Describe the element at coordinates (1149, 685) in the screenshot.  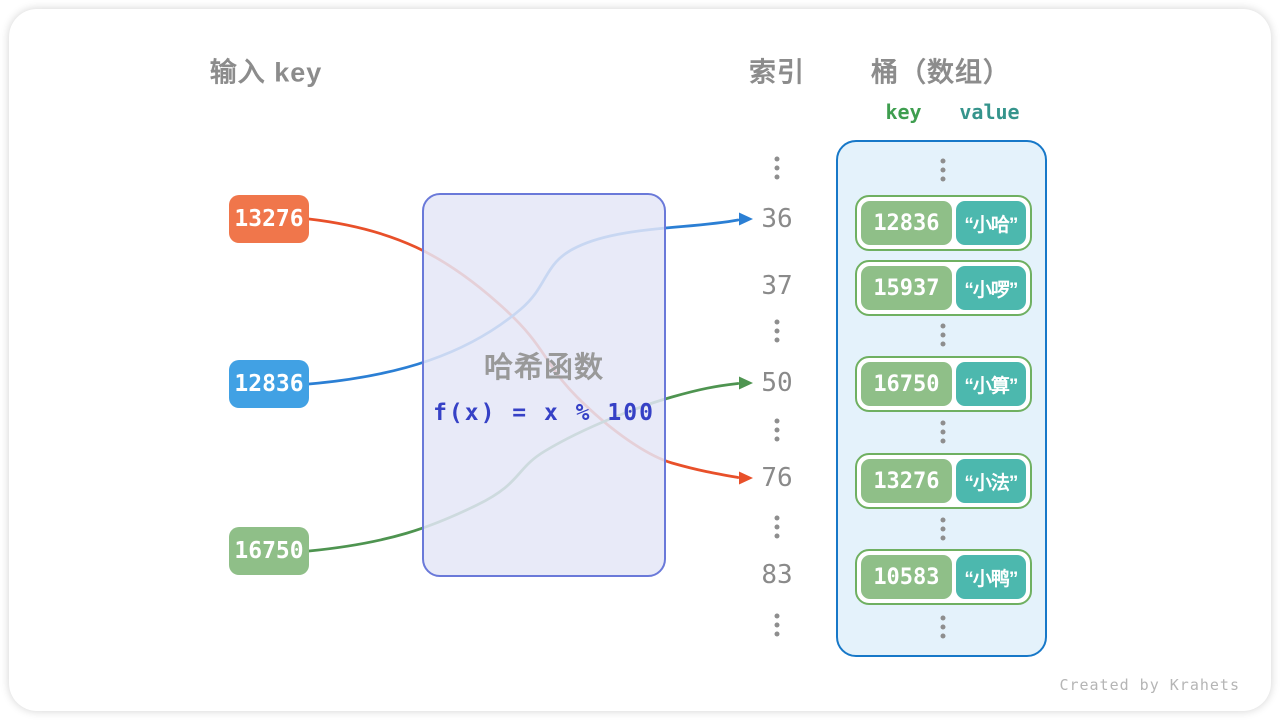
I see `watermark-credit: Created by Krahets` at that location.